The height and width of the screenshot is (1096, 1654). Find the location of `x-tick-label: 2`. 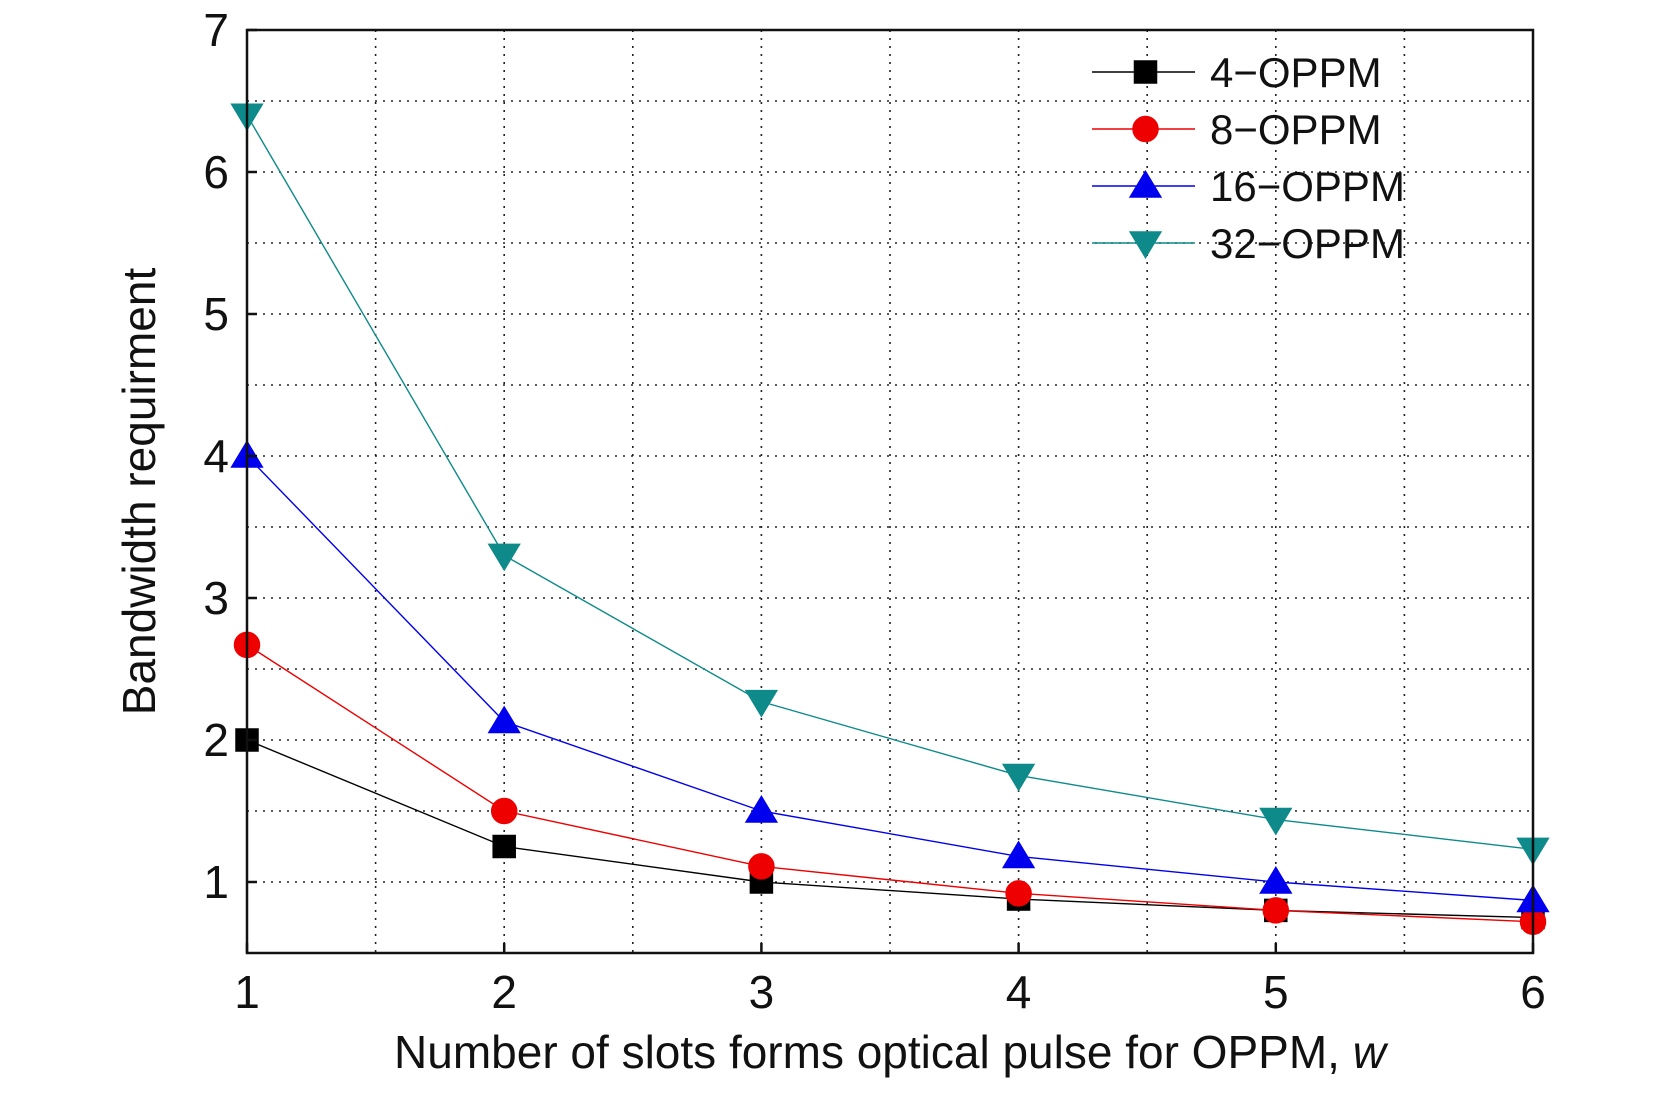

x-tick-label: 2 is located at coordinates (504, 992).